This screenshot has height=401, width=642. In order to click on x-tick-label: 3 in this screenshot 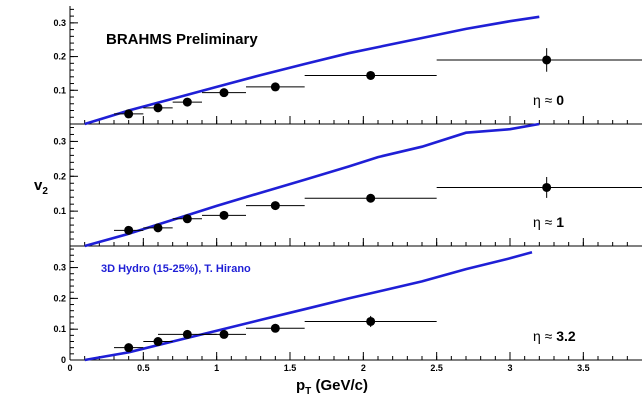, I will do `click(509, 368)`.